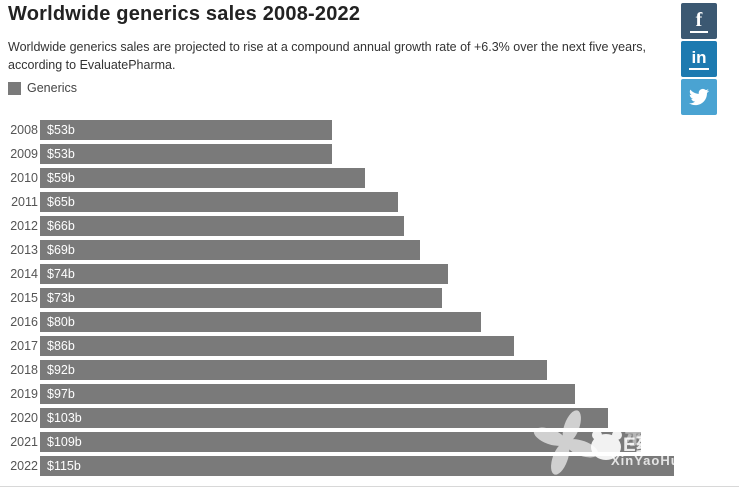 Image resolution: width=739 pixels, height=487 pixels. Describe the element at coordinates (24, 202) in the screenshot. I see `year-label: 2011` at that location.